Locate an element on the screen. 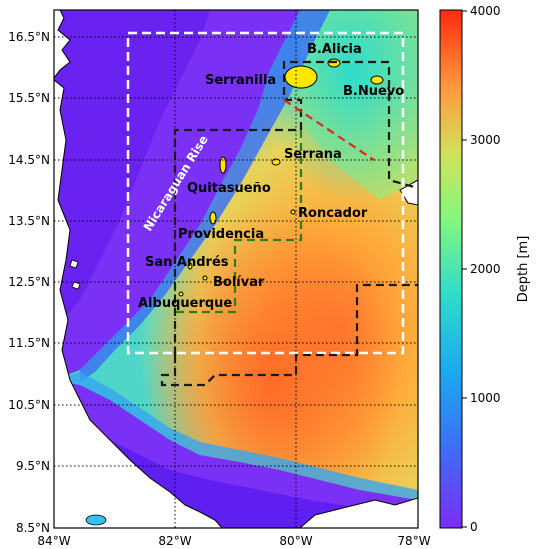  lat-tick: 9.5°N is located at coordinates (33, 466).